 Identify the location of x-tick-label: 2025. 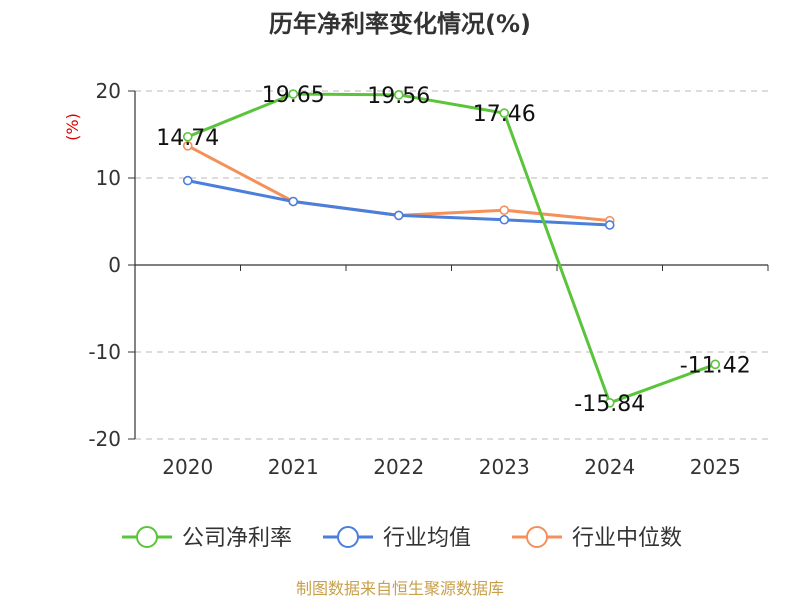
(715, 467).